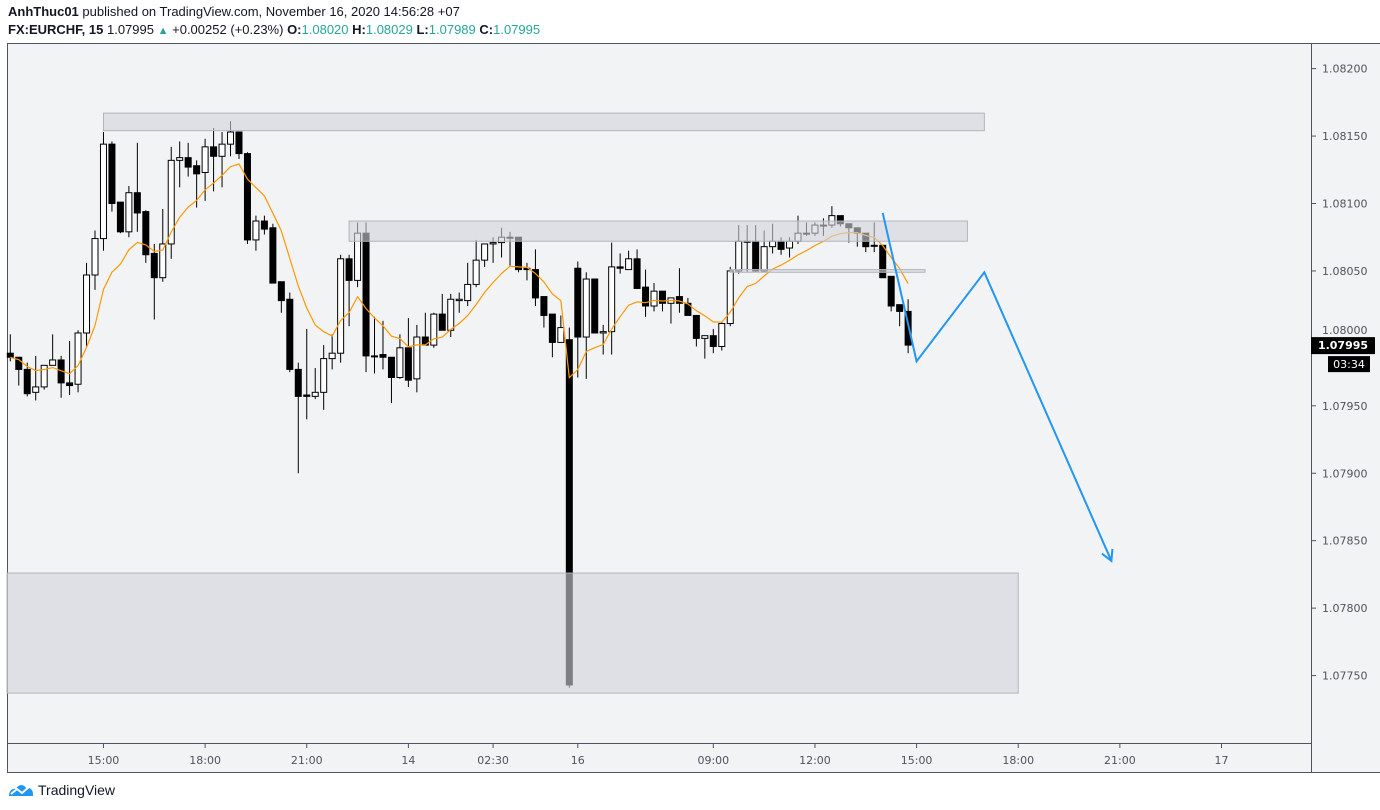  I want to click on price-tick-label: 1.07900, so click(1345, 473).